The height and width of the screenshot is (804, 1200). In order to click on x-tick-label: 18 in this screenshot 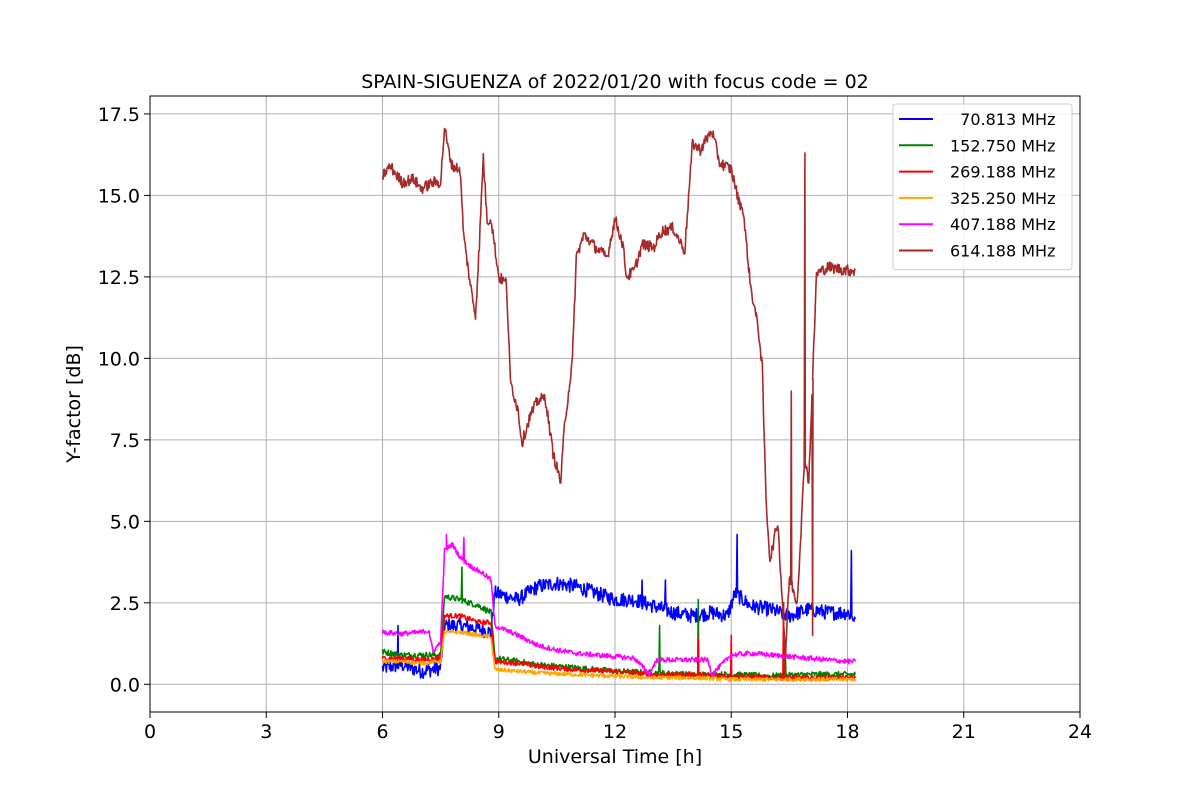, I will do `click(847, 732)`.